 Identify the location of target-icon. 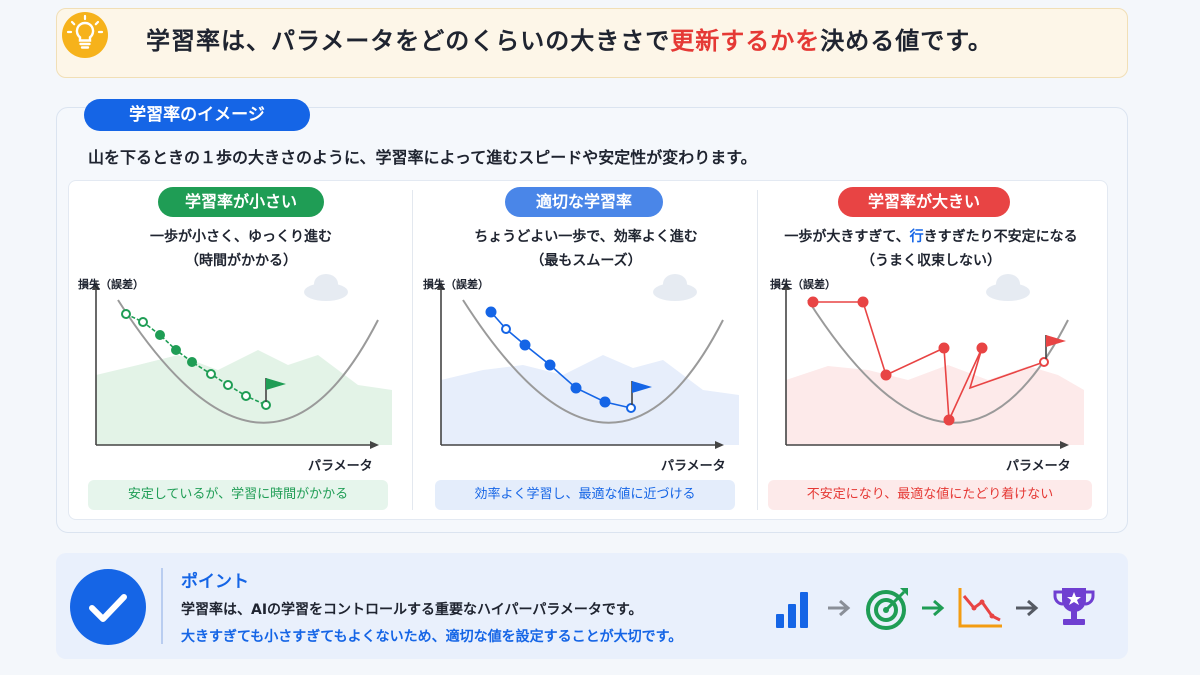
(887, 609).